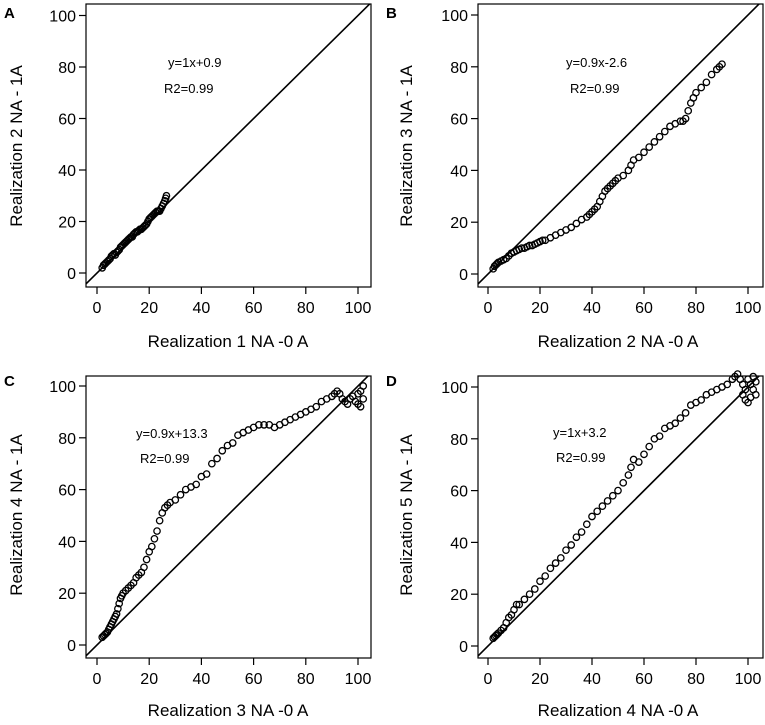 The height and width of the screenshot is (725, 765). Describe the element at coordinates (644, 308) in the screenshot. I see `panel-b-xtick-label: 60` at that location.